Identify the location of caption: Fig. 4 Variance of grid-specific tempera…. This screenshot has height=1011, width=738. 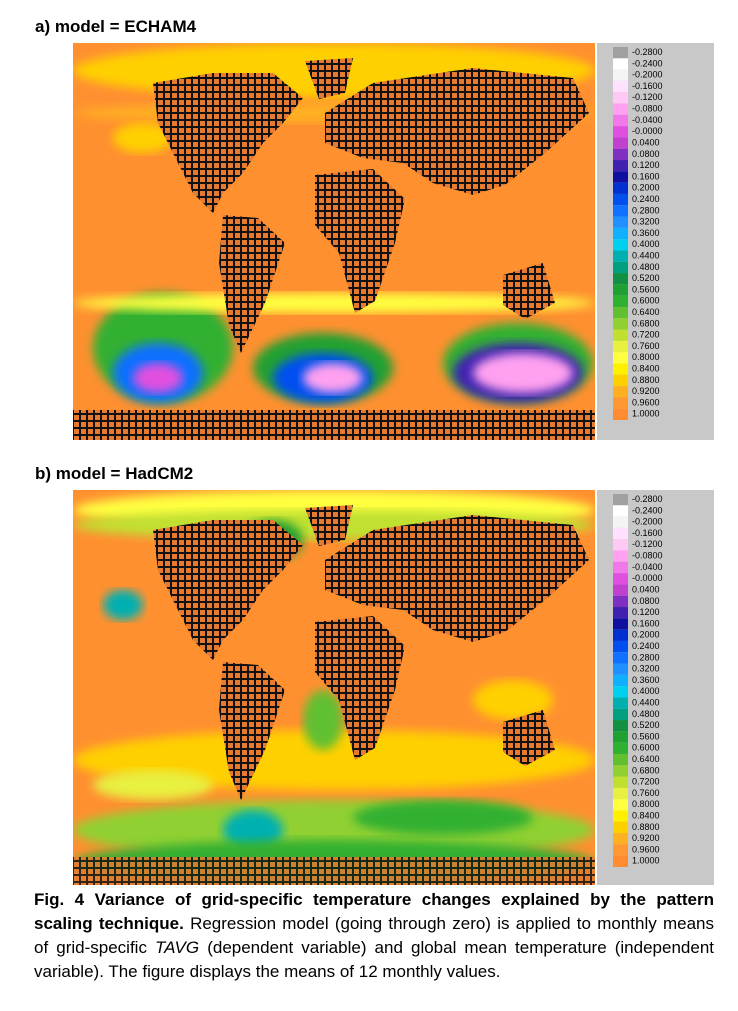
(374, 936).